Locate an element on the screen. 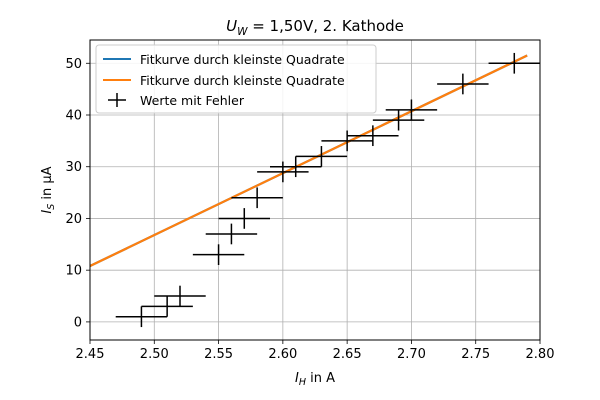  y-tick-label: 10 is located at coordinates (73, 271).